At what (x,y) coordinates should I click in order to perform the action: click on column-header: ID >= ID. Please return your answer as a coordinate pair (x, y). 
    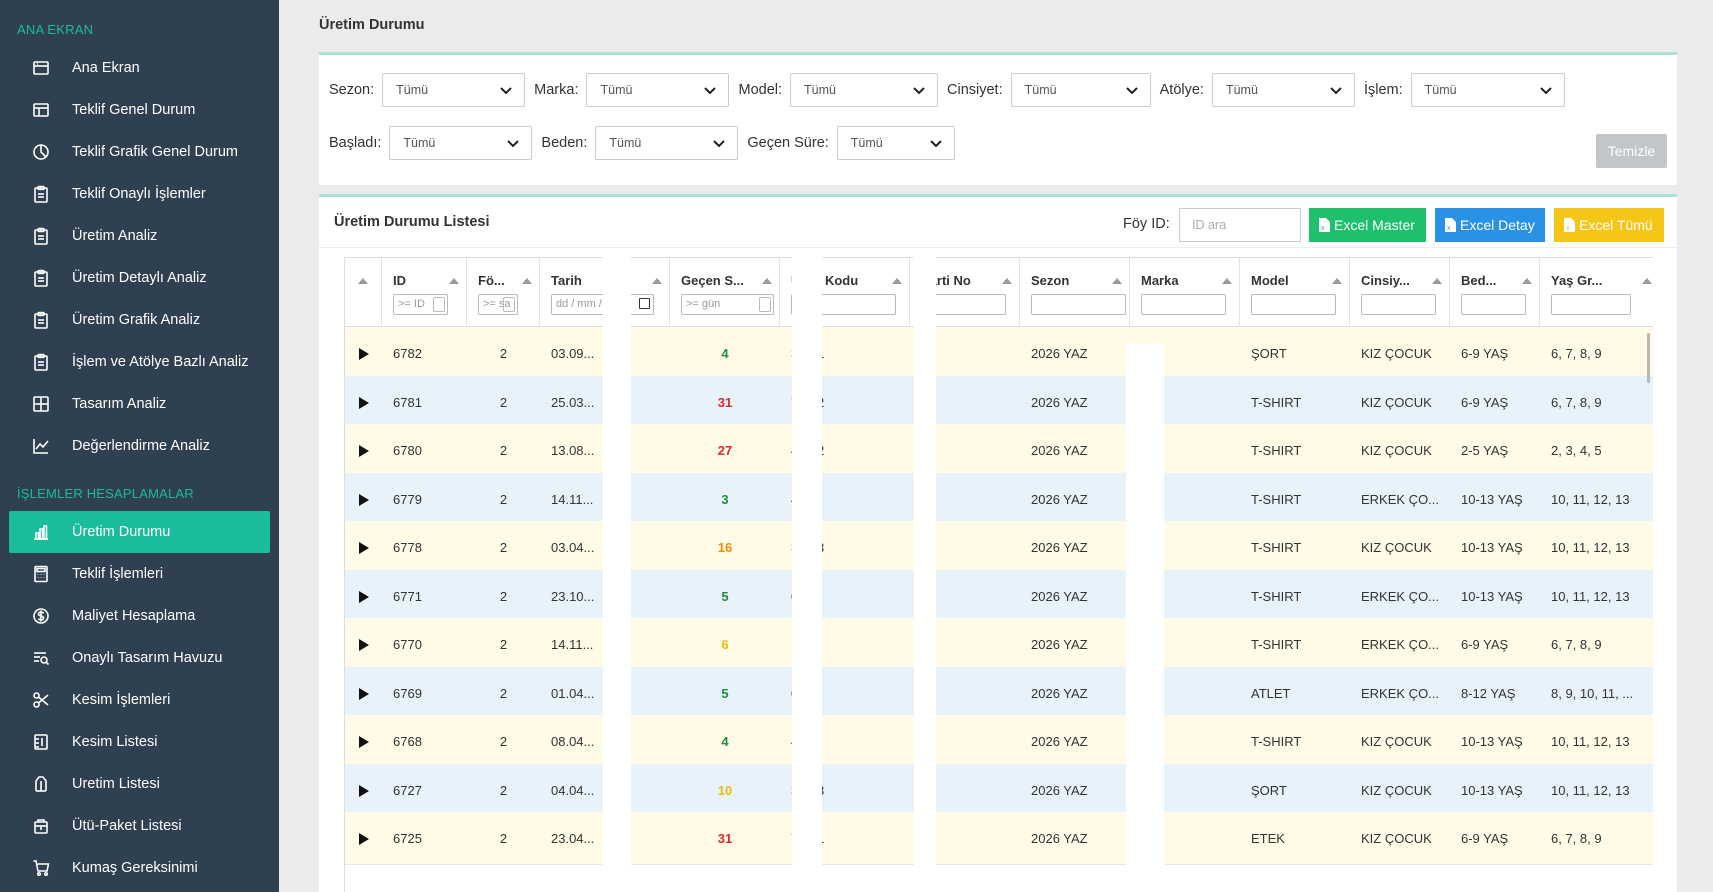
    Looking at the image, I should click on (424, 292).